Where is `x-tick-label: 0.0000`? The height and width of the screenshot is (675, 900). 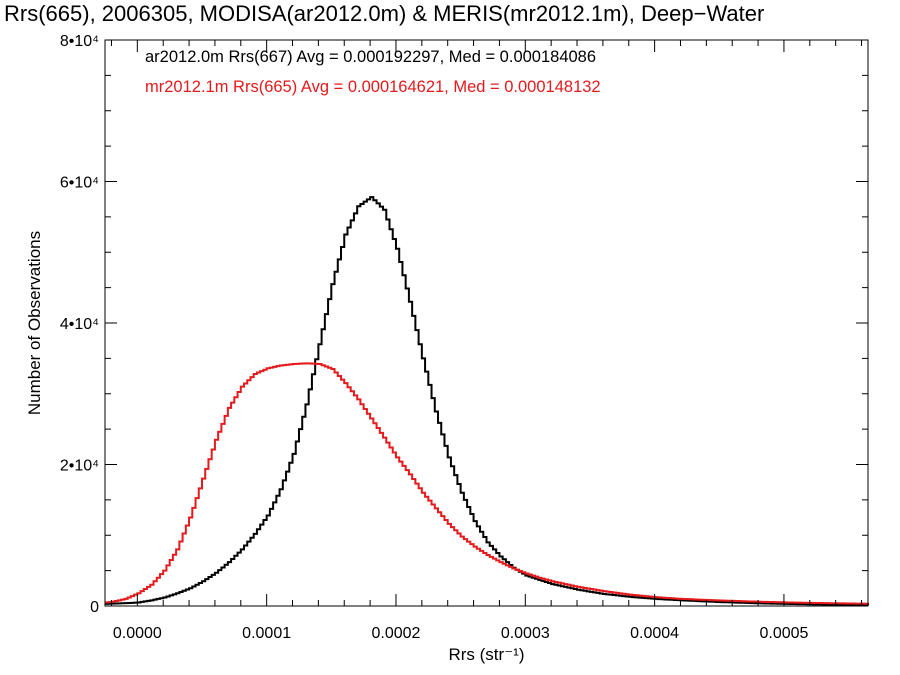 x-tick-label: 0.0000 is located at coordinates (137, 633).